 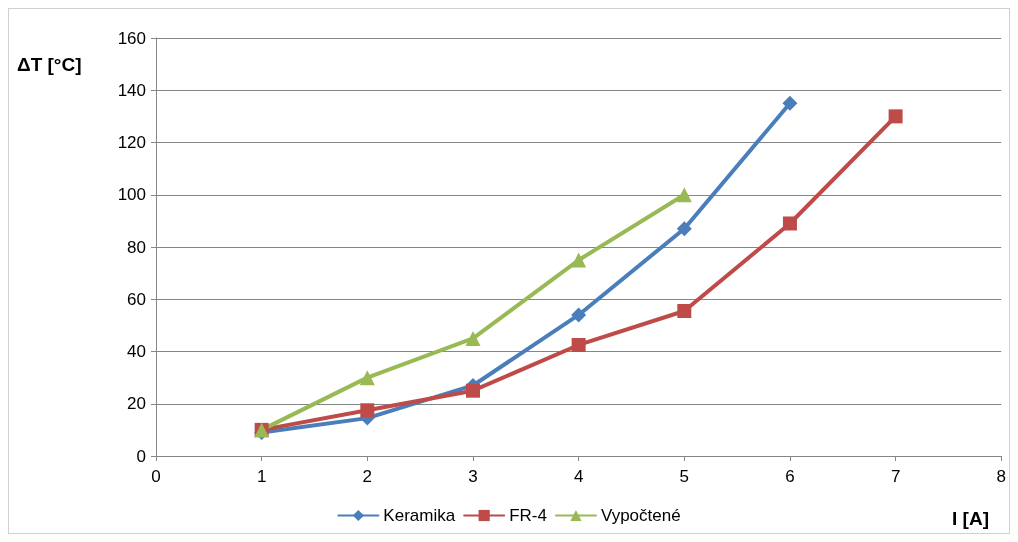 I want to click on x-tick-label: 3, so click(x=473, y=476).